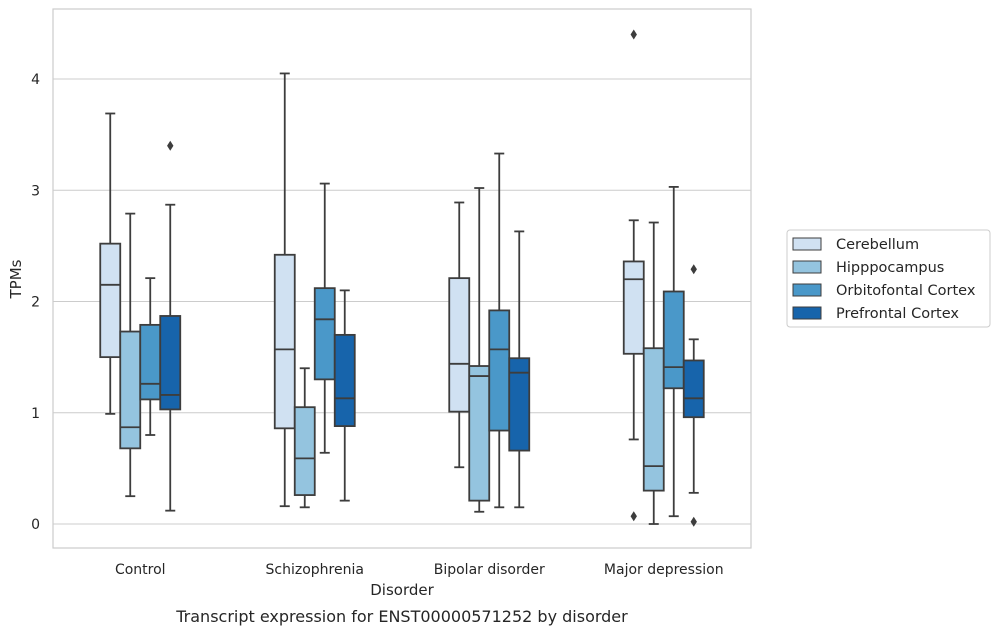  What do you see at coordinates (877, 245) in the screenshot?
I see `legend-label: Cerebellum` at bounding box center [877, 245].